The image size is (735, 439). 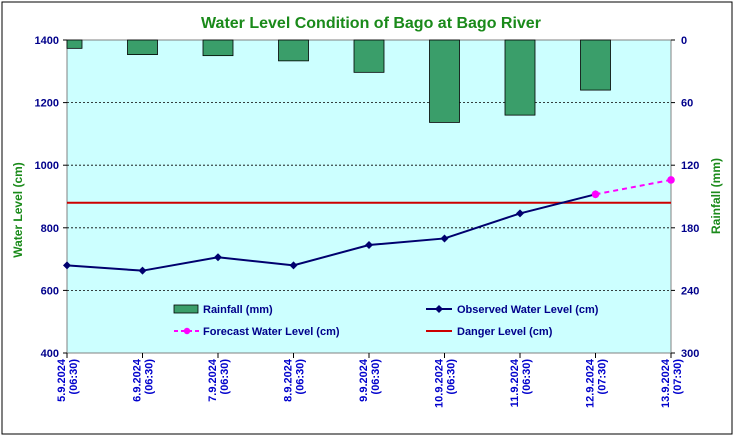 I want to click on forecast-water-level-line, so click(x=633, y=187).